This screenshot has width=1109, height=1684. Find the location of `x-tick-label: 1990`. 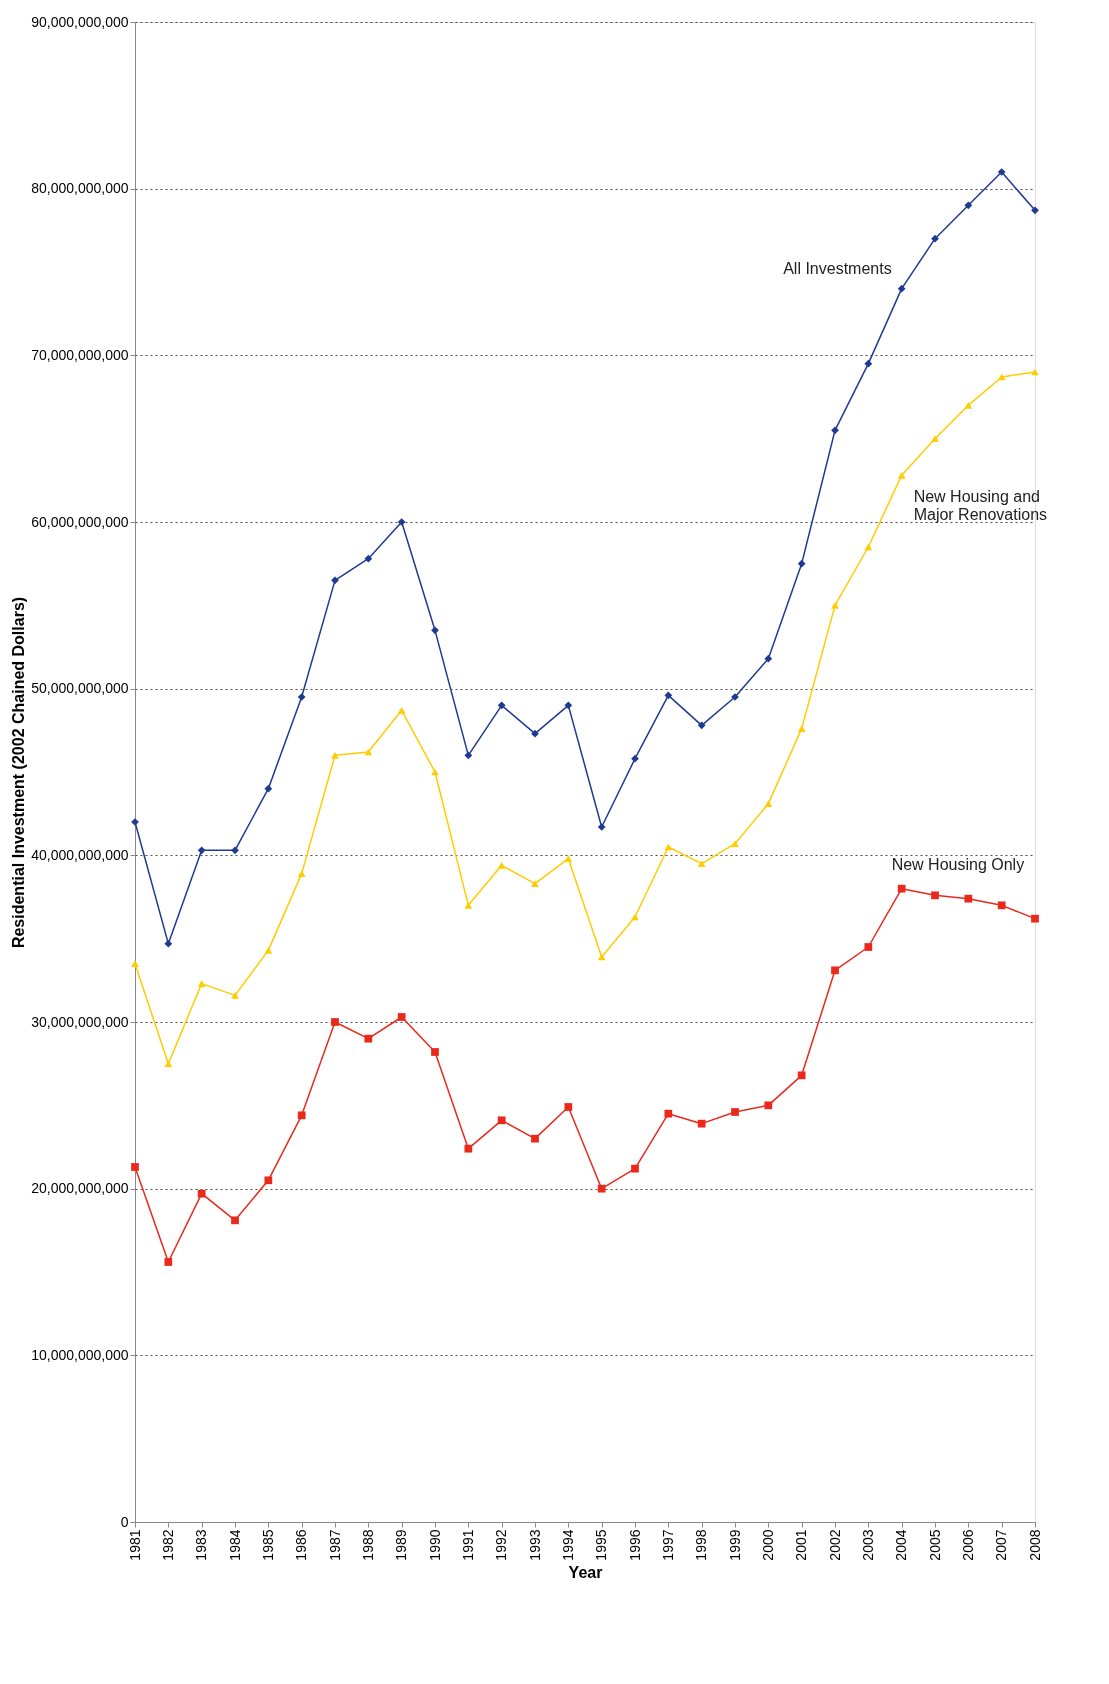

x-tick-label: 1990 is located at coordinates (434, 1545).